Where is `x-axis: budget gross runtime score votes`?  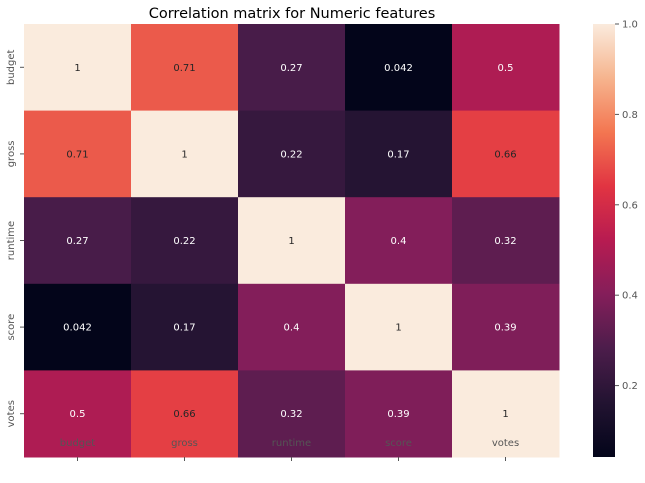
x-axis: budget gross runtime score votes is located at coordinates (289, 449).